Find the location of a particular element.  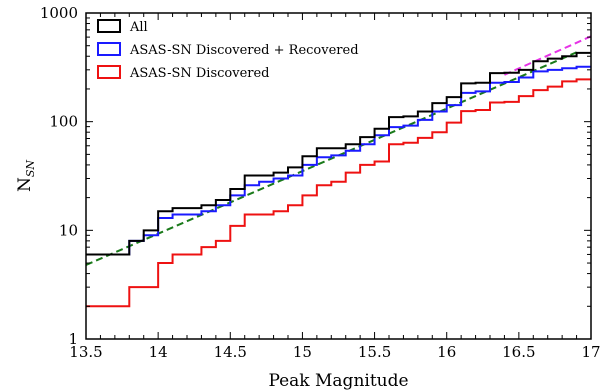

x-tick-label: 14.5 is located at coordinates (230, 352).